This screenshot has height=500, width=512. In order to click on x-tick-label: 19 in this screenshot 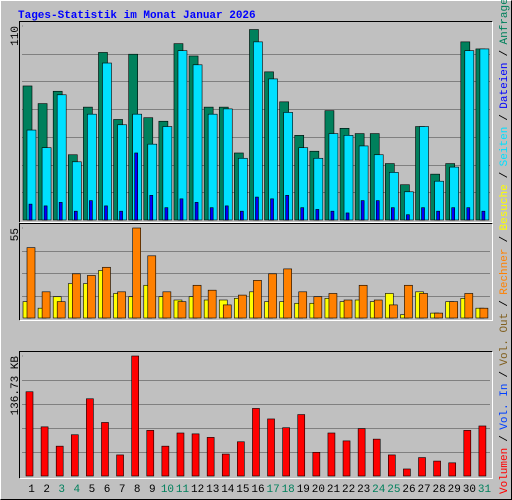, I will do `click(303, 490)`.